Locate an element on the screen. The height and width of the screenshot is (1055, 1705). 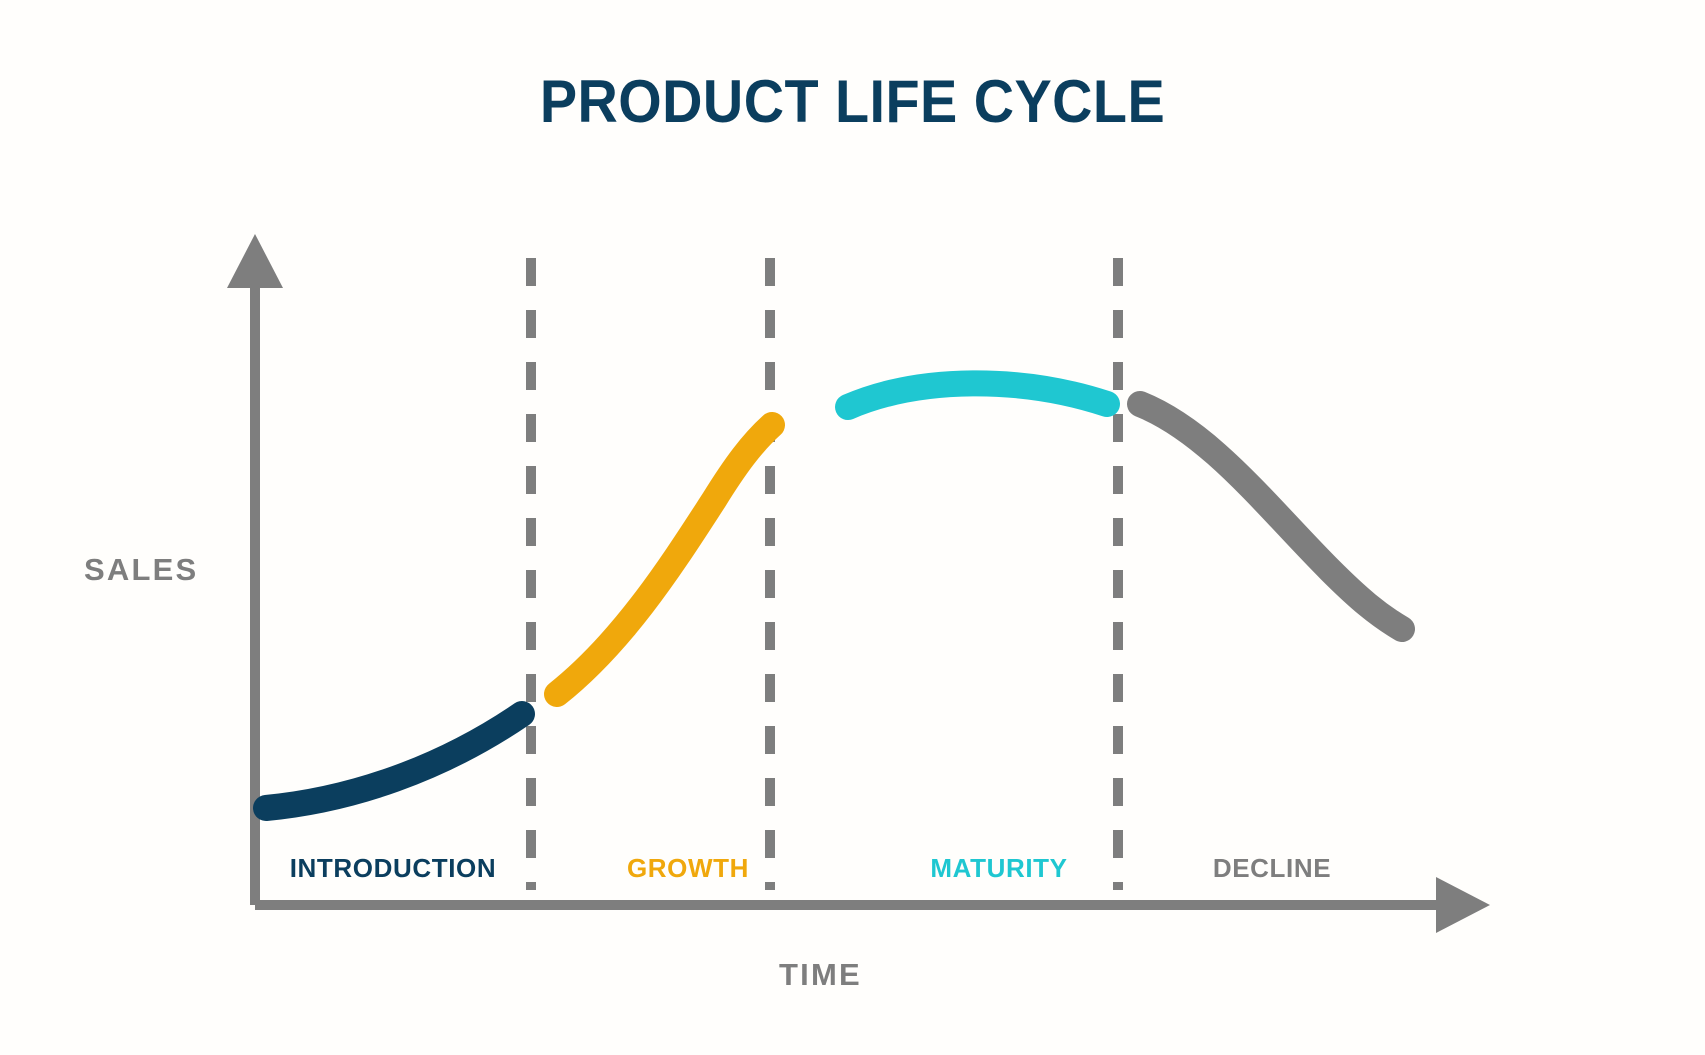
curve-segment-growth is located at coordinates (664, 559).